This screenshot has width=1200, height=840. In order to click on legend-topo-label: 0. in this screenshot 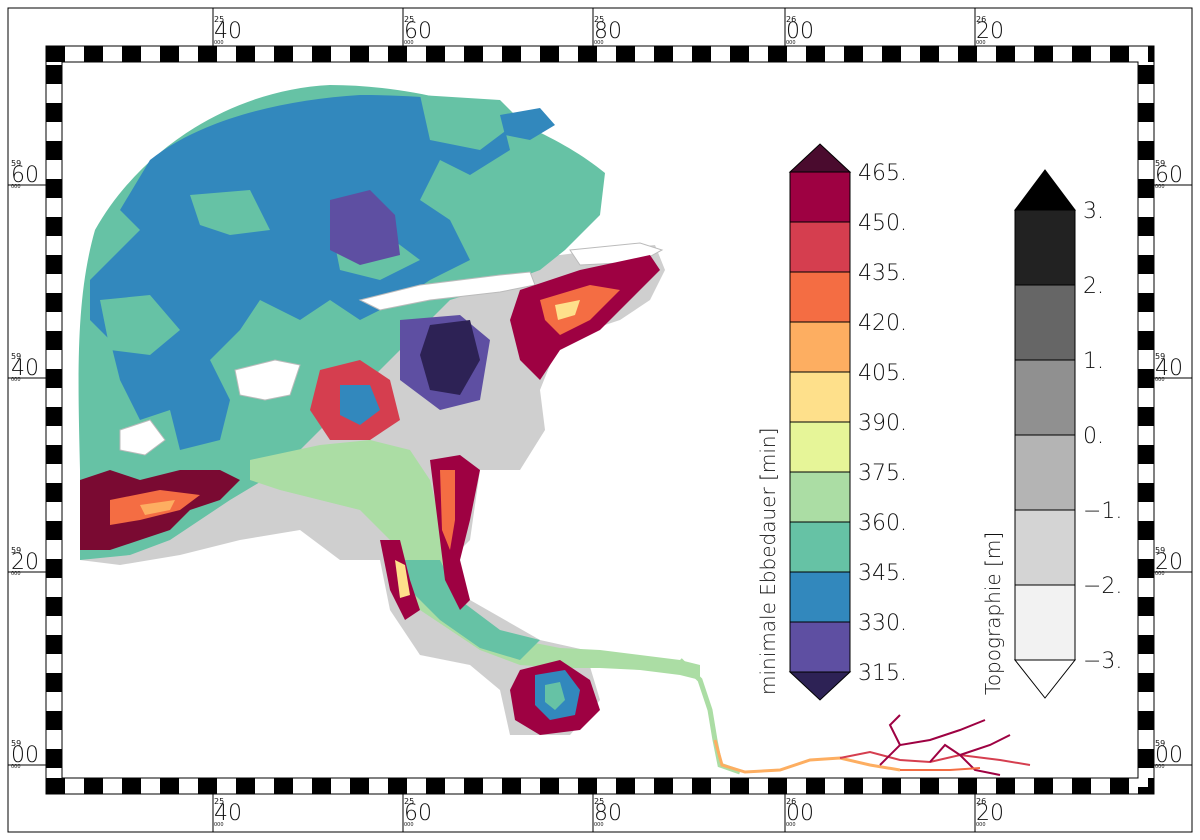, I will do `click(1093, 436)`.